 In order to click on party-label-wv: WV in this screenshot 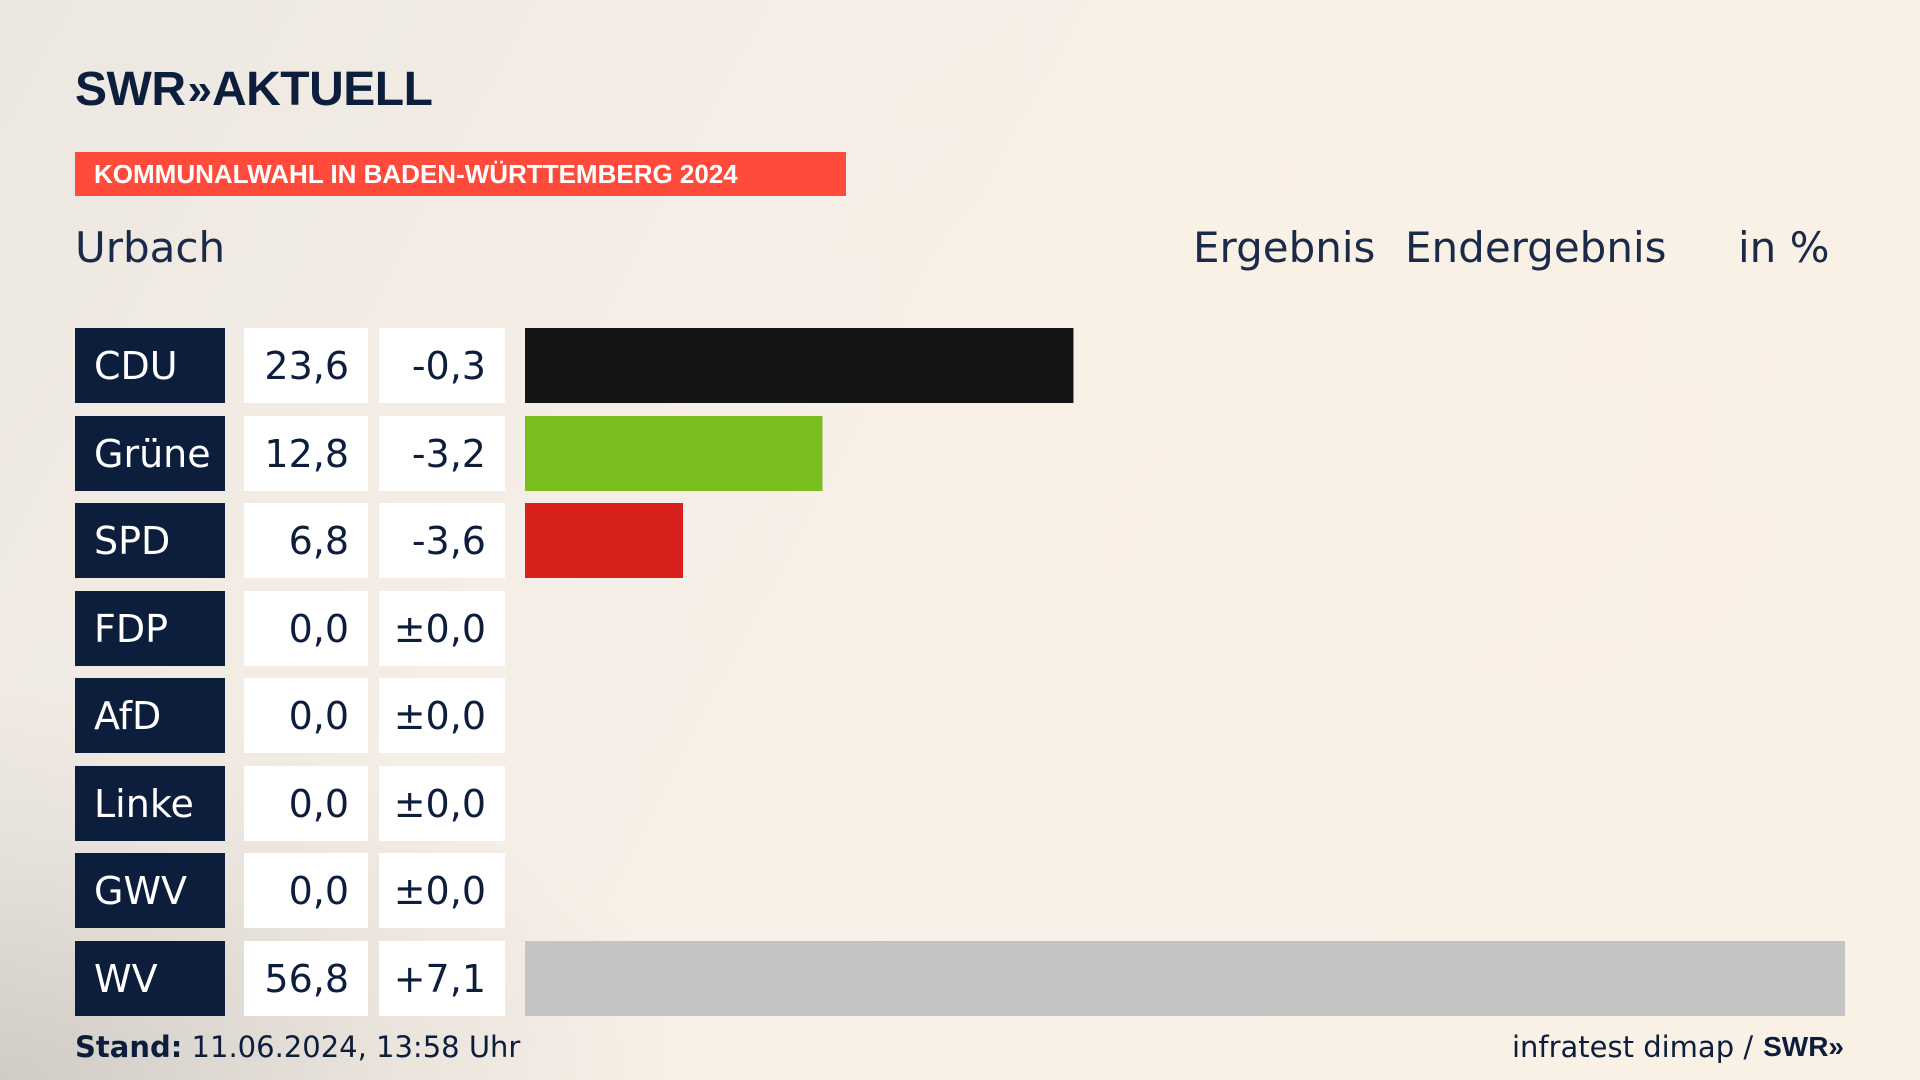, I will do `click(150, 978)`.